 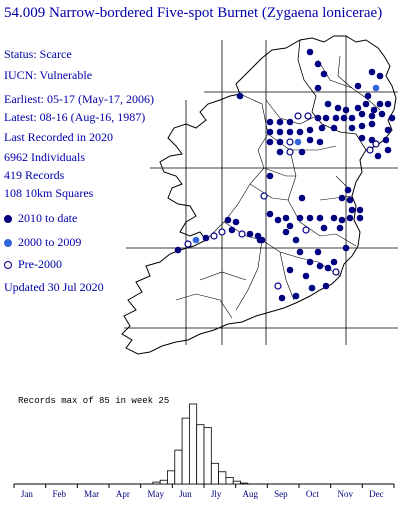 What do you see at coordinates (54, 287) in the screenshot?
I see `updated-text: Updated 30 Jul 2020` at bounding box center [54, 287].